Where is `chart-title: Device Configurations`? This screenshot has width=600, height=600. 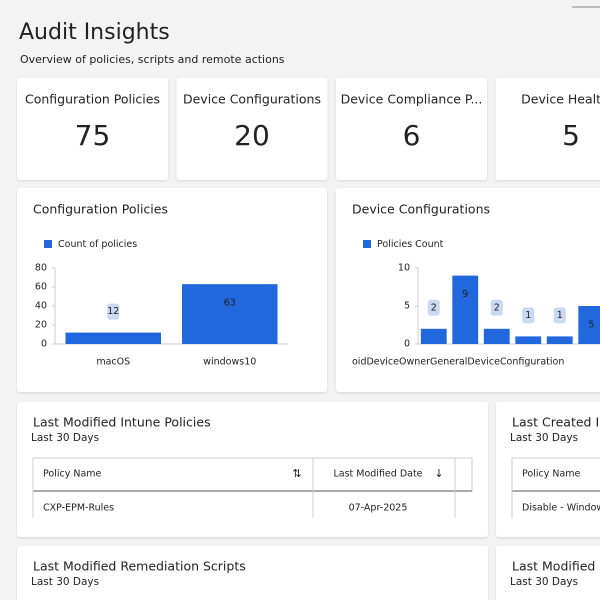
chart-title: Device Configurations is located at coordinates (421, 209).